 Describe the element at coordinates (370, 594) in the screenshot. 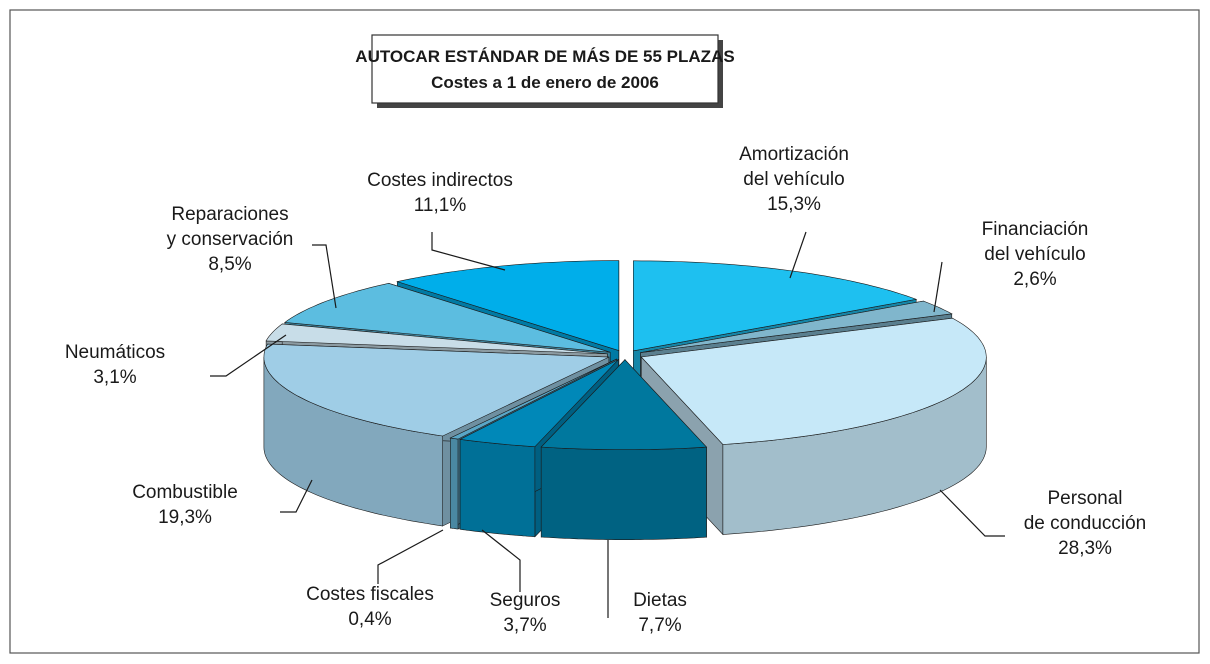

I see `slice-label: Costes fiscales` at that location.